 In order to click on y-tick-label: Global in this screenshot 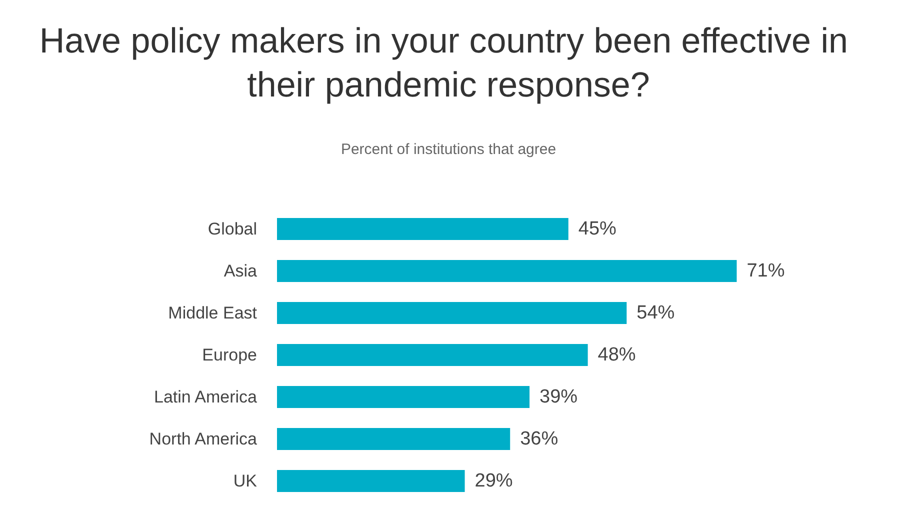, I will do `click(232, 229)`.